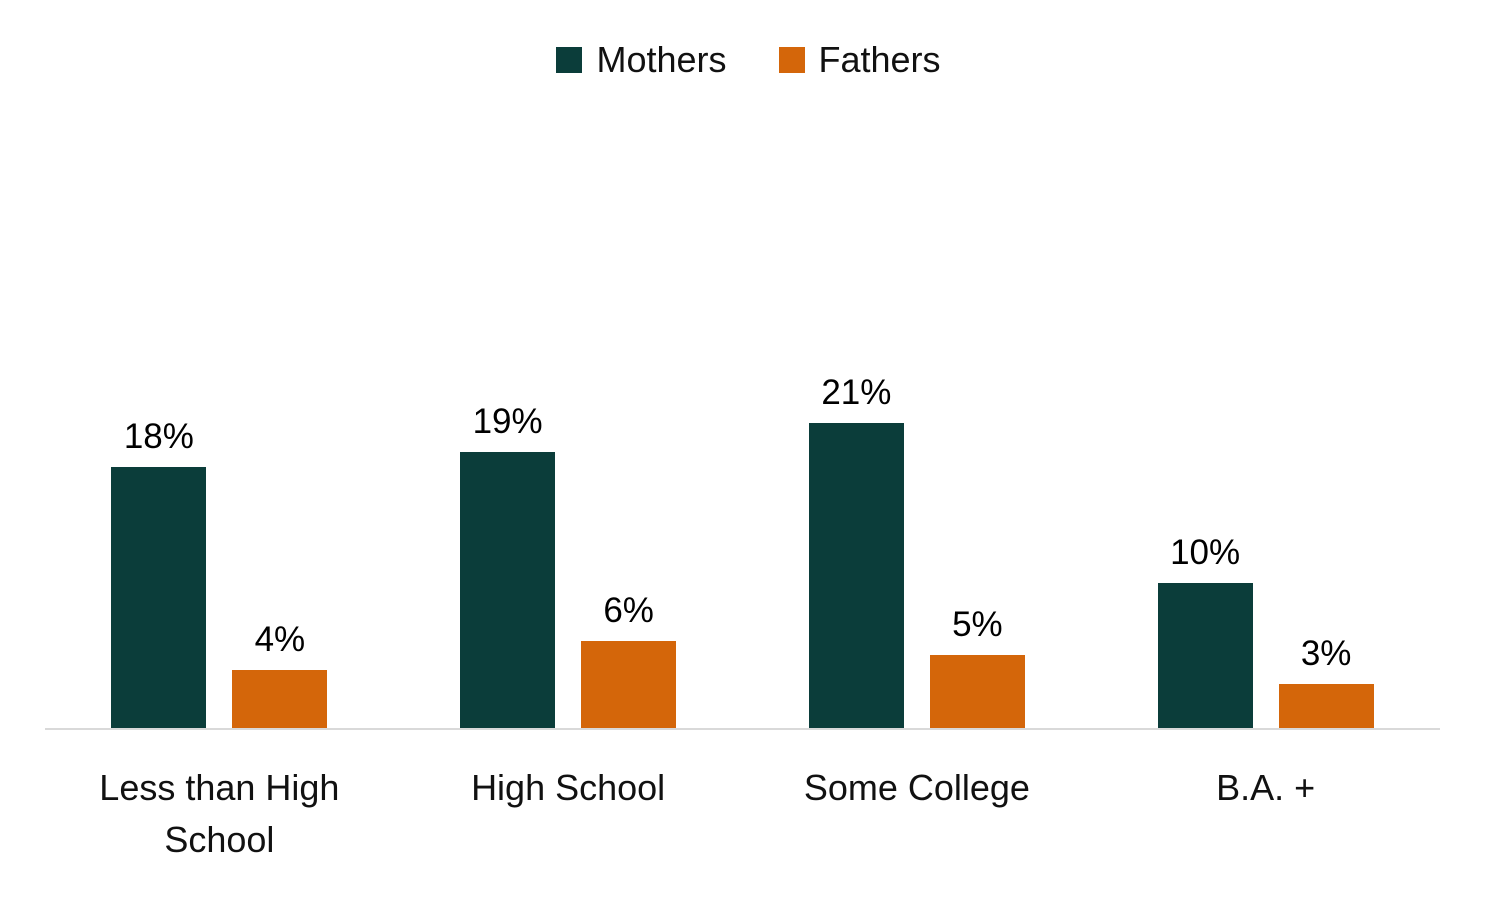 Image resolution: width=1497 pixels, height=897 pixels. I want to click on legend-item-fathers: Fathers, so click(859, 59).